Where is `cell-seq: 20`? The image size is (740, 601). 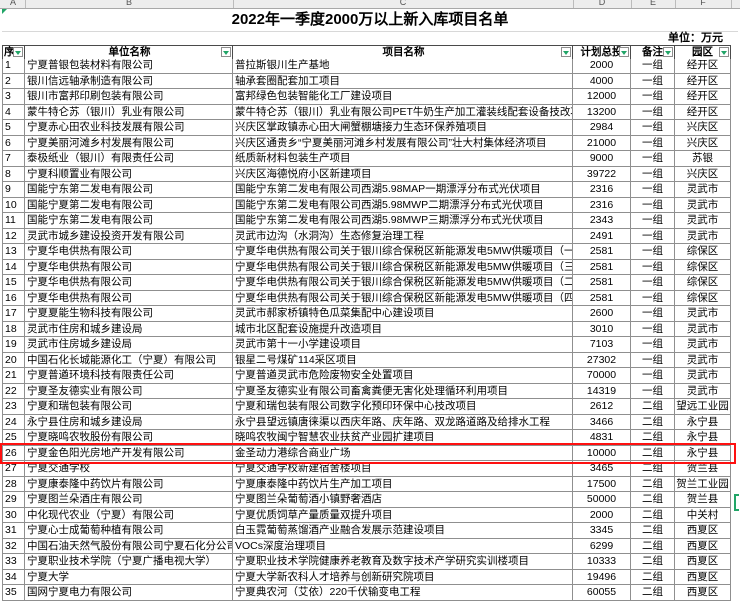
cell-seq: 20 is located at coordinates (13, 359).